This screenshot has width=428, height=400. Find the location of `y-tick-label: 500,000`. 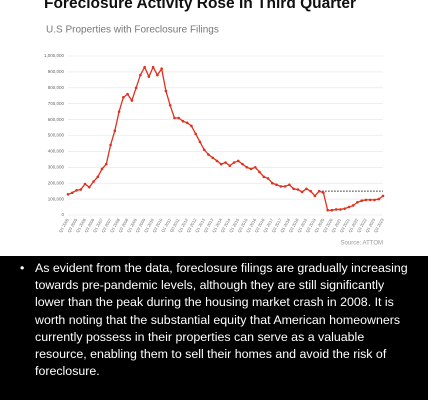

y-tick-label: 500,000 is located at coordinates (56, 135).